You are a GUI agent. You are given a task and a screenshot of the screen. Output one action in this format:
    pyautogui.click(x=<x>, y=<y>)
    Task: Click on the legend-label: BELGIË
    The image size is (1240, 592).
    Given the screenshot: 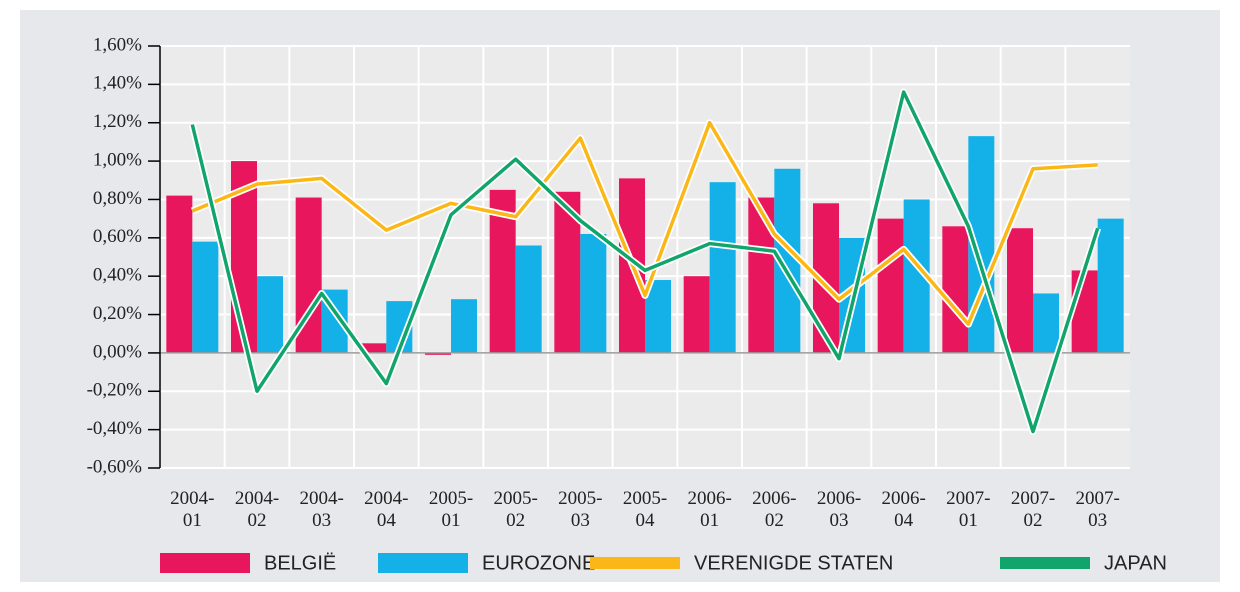 What is the action you would take?
    pyautogui.click(x=300, y=563)
    